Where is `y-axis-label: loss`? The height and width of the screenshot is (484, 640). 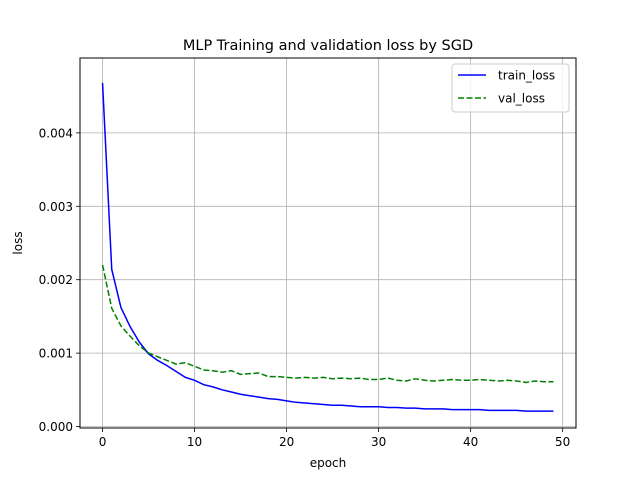 y-axis-label: loss is located at coordinates (18, 242).